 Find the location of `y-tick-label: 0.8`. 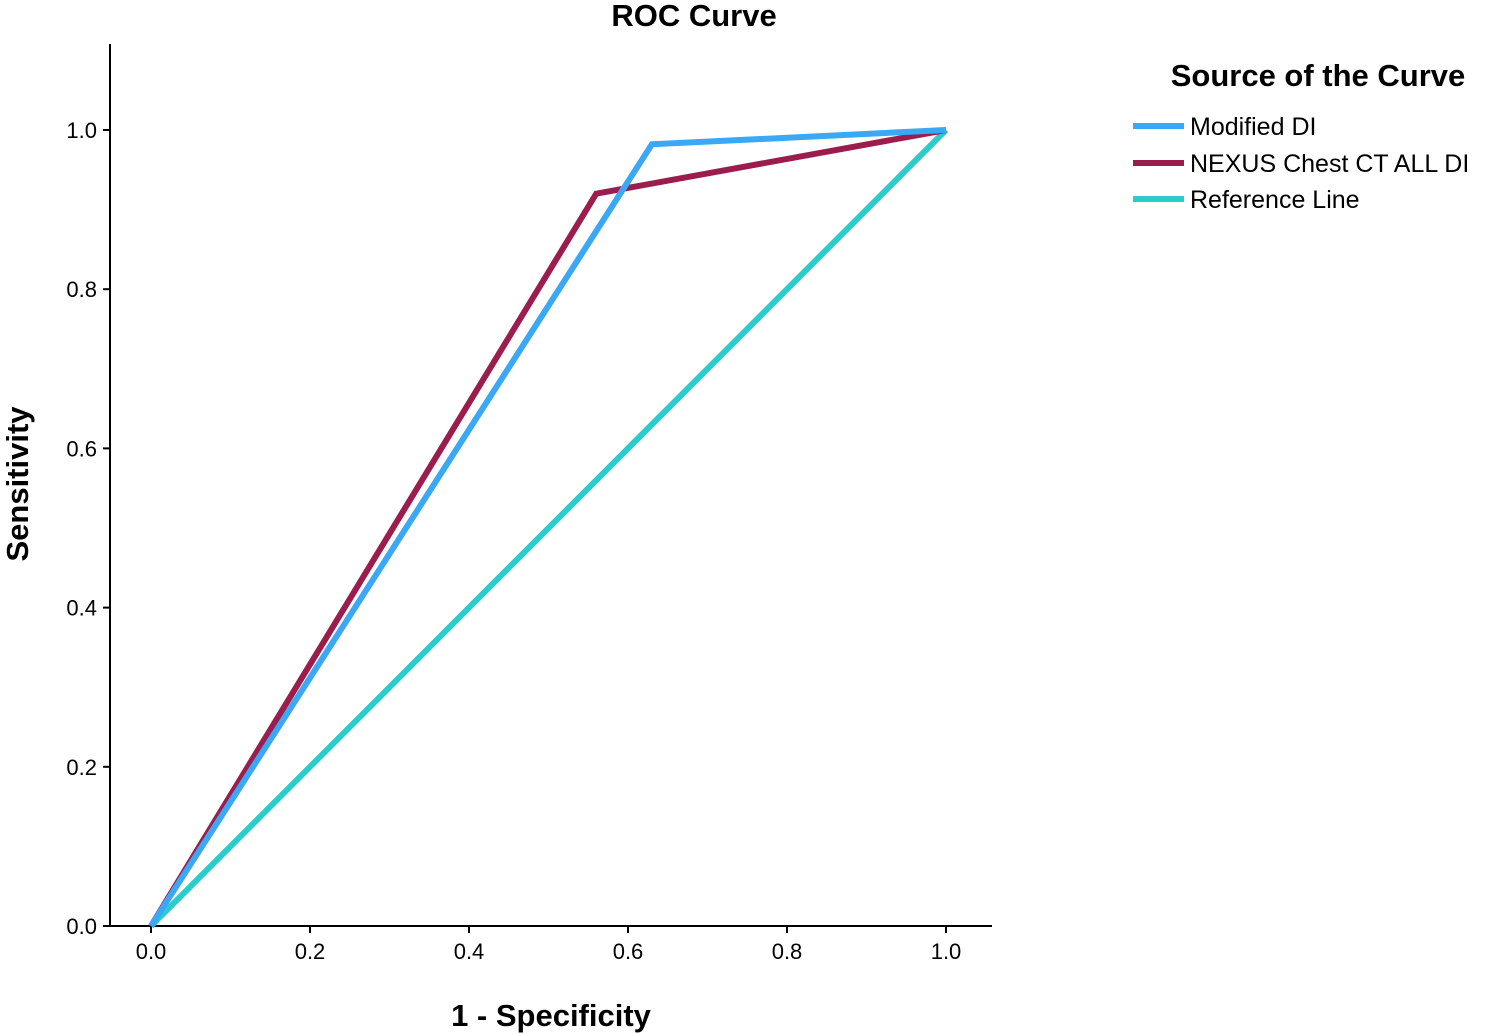

y-tick-label: 0.8 is located at coordinates (81, 289).